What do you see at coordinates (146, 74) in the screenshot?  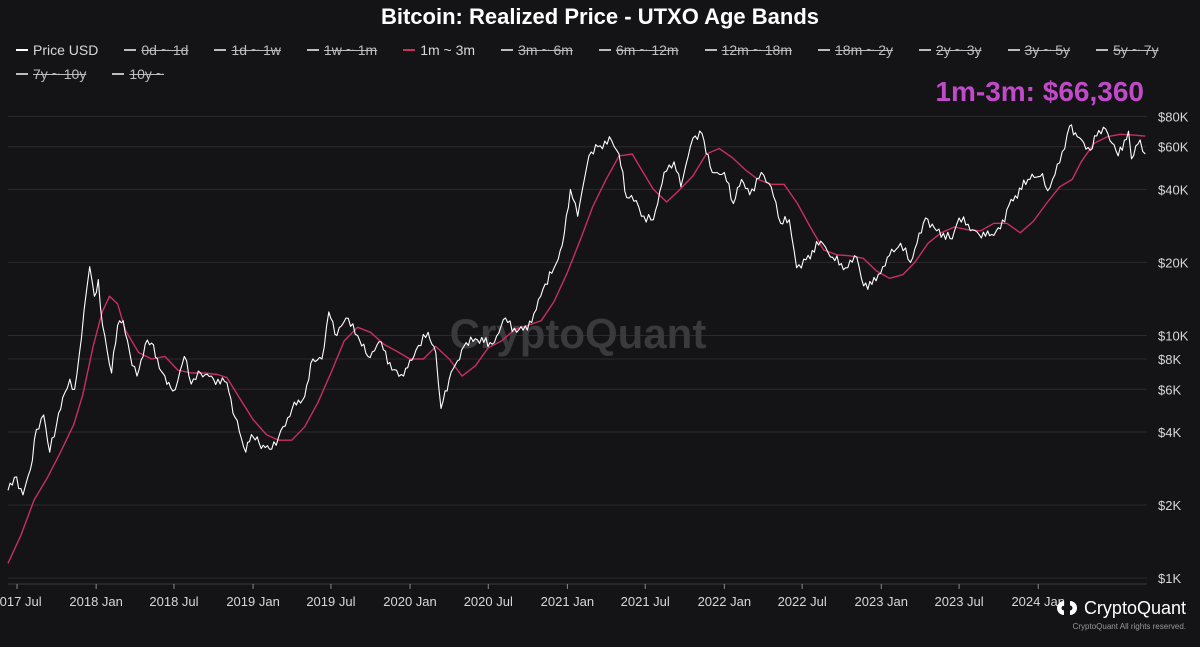 I see `legend-label: 10y ~` at bounding box center [146, 74].